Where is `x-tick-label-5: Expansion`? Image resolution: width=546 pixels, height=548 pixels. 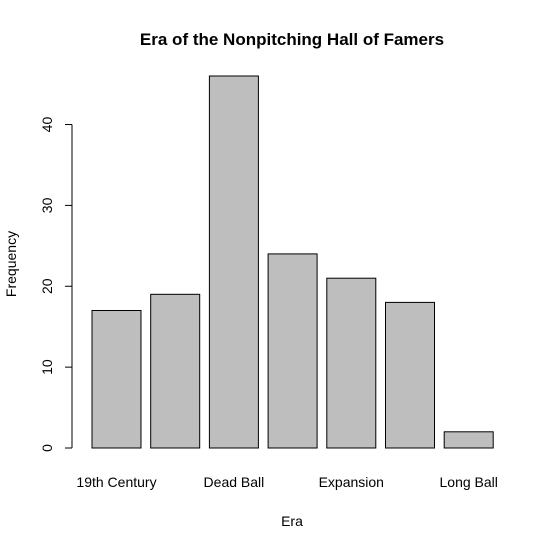
x-tick-label-5: Expansion is located at coordinates (351, 482).